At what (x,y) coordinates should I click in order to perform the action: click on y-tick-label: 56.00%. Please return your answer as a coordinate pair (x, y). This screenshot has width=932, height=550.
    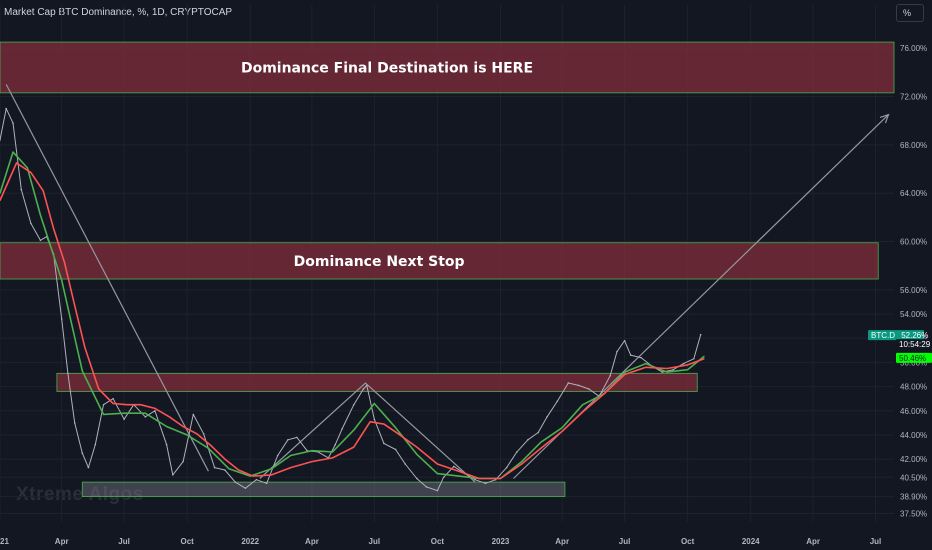
    Looking at the image, I should click on (913, 290).